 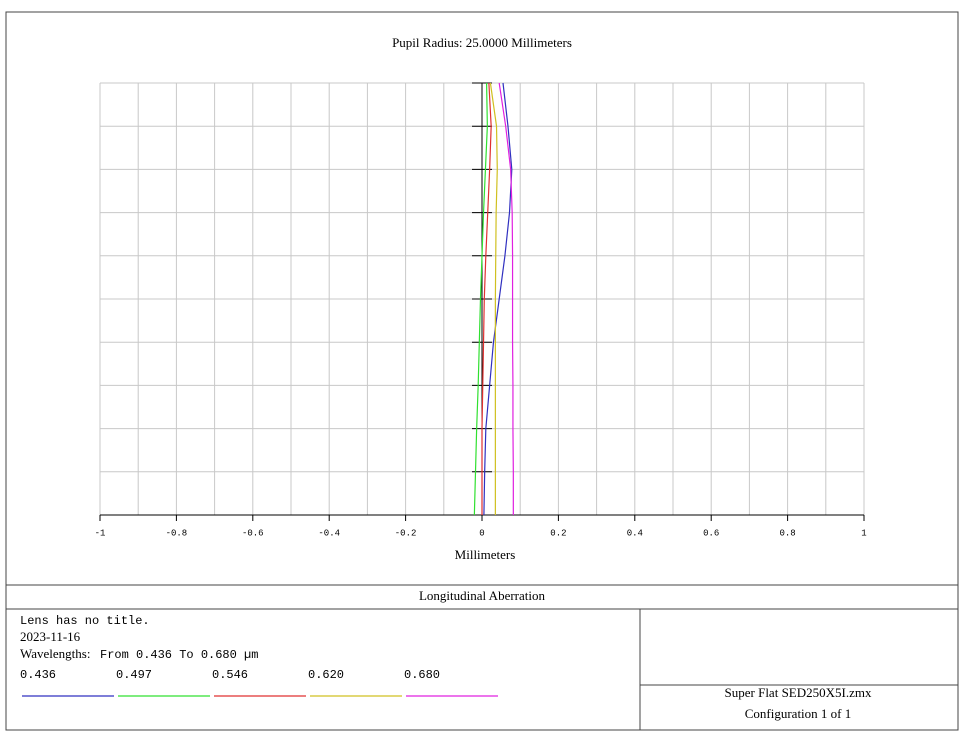 I want to click on x-tick-label: -0.2, so click(x=406, y=533).